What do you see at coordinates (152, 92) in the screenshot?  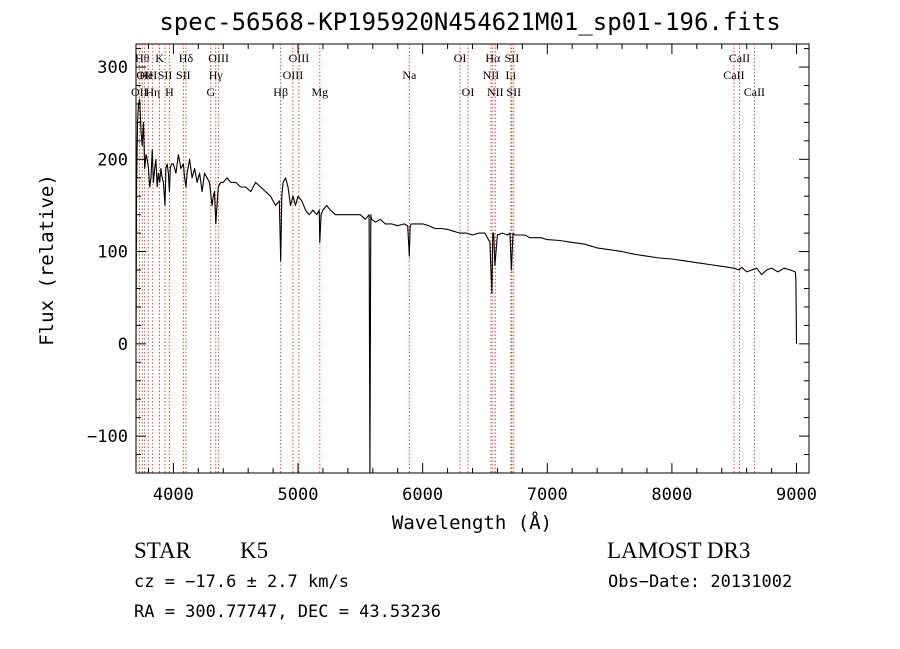 I see `line-label: Hη` at bounding box center [152, 92].